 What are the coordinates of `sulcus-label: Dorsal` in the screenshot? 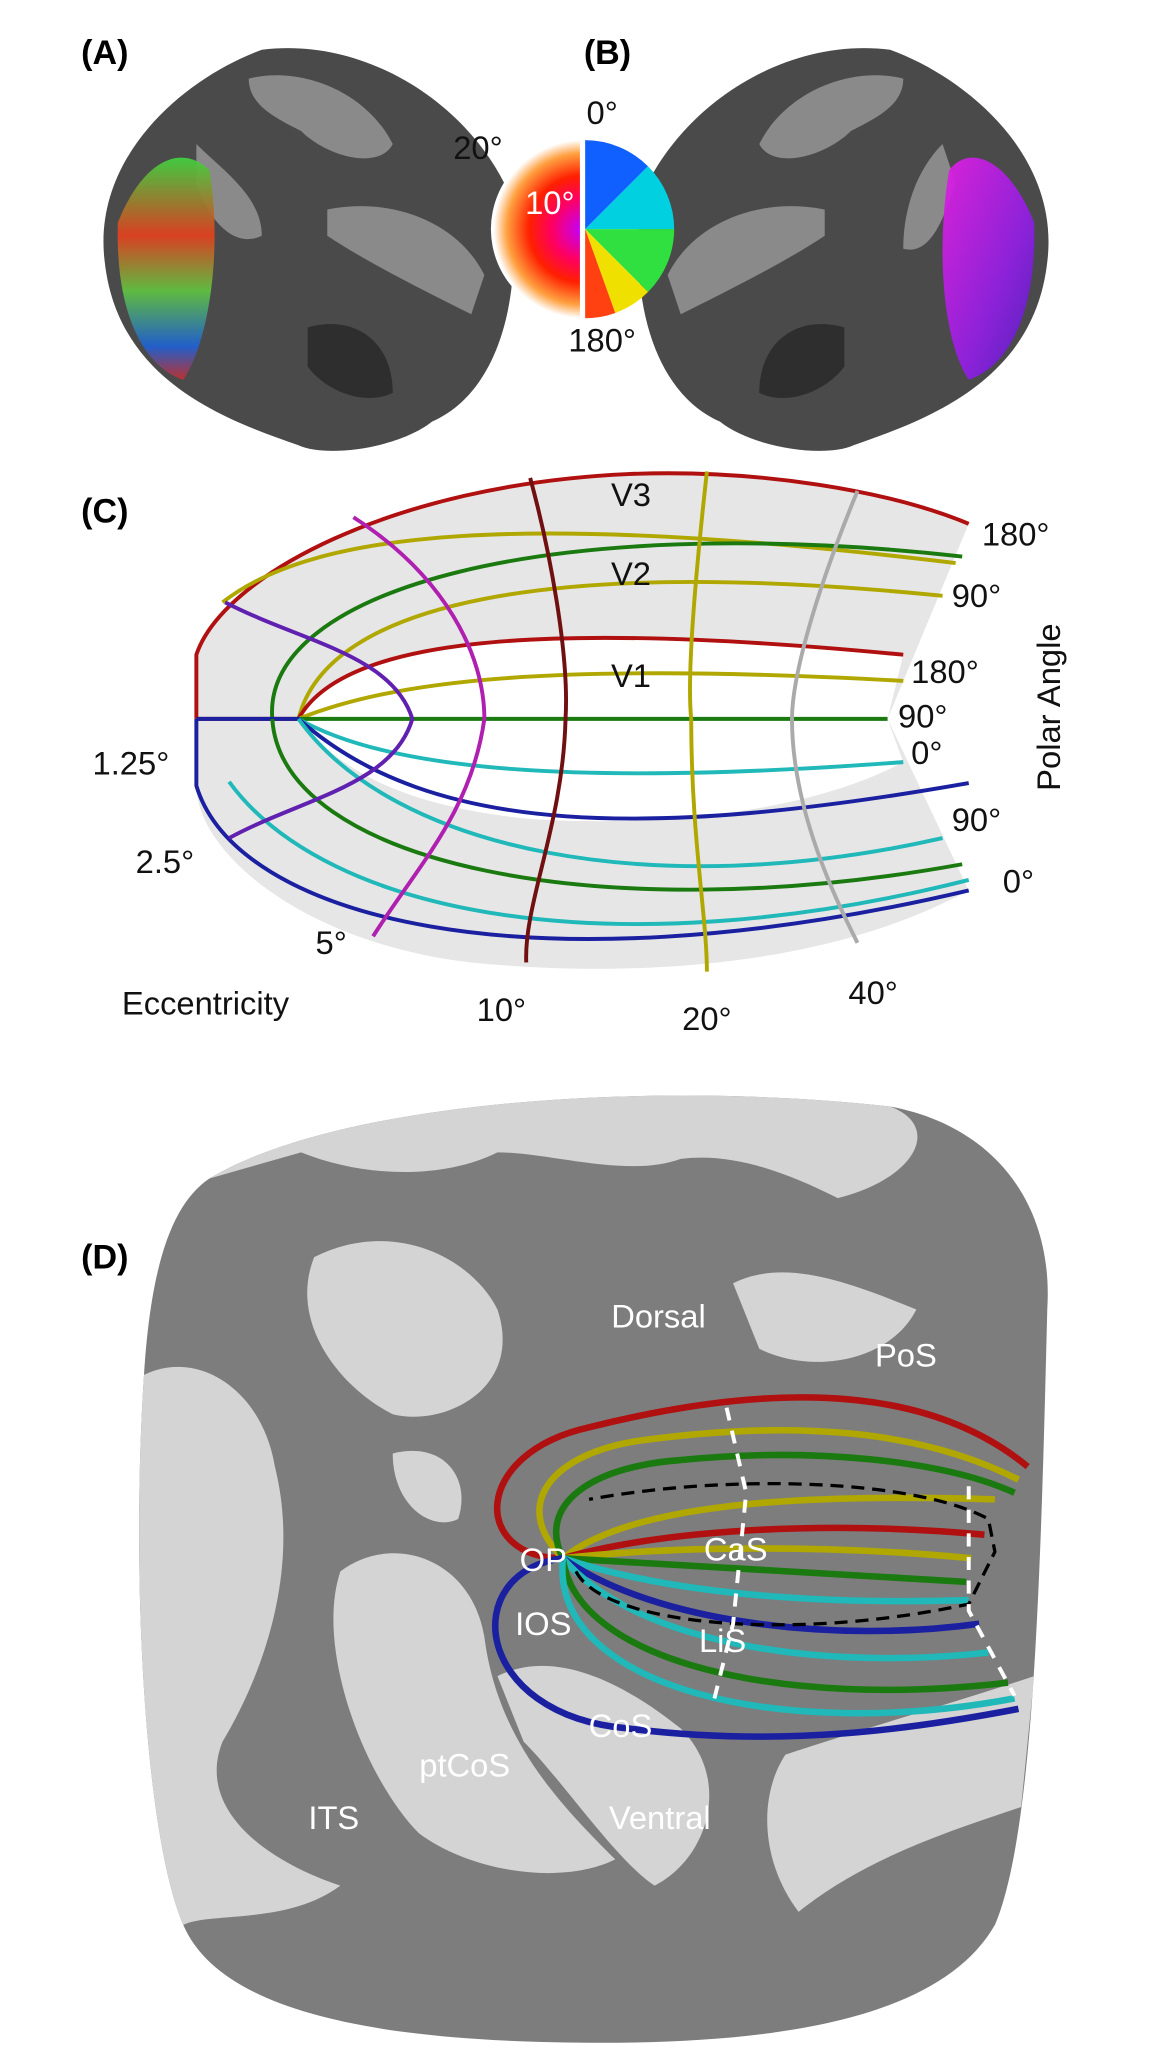 It's located at (658, 1315).